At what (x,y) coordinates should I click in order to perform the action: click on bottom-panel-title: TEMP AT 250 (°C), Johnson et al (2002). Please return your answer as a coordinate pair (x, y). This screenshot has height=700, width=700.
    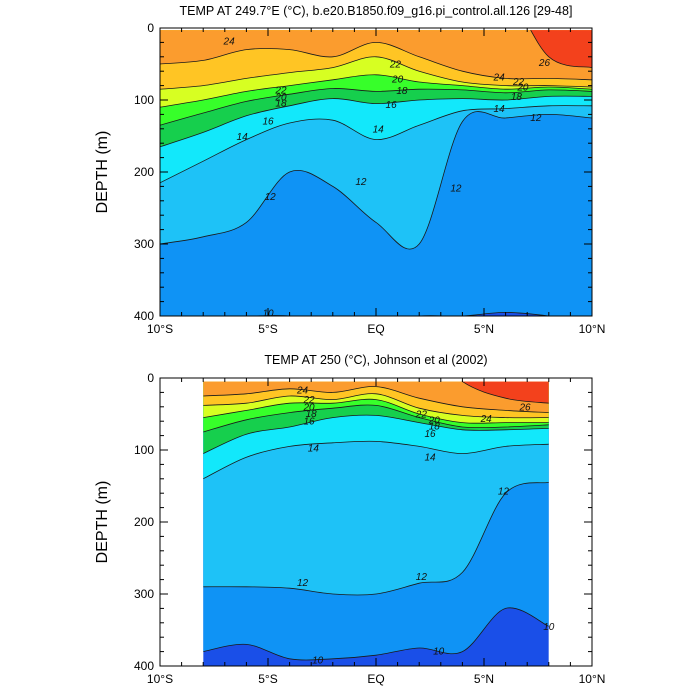
    Looking at the image, I should click on (375, 360).